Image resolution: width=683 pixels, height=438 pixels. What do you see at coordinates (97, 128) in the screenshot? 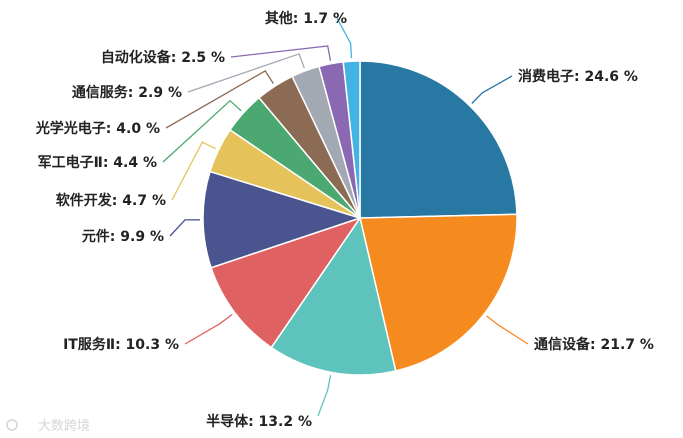
I see `slice-label: 光学光电子: 4.0 %` at bounding box center [97, 128].